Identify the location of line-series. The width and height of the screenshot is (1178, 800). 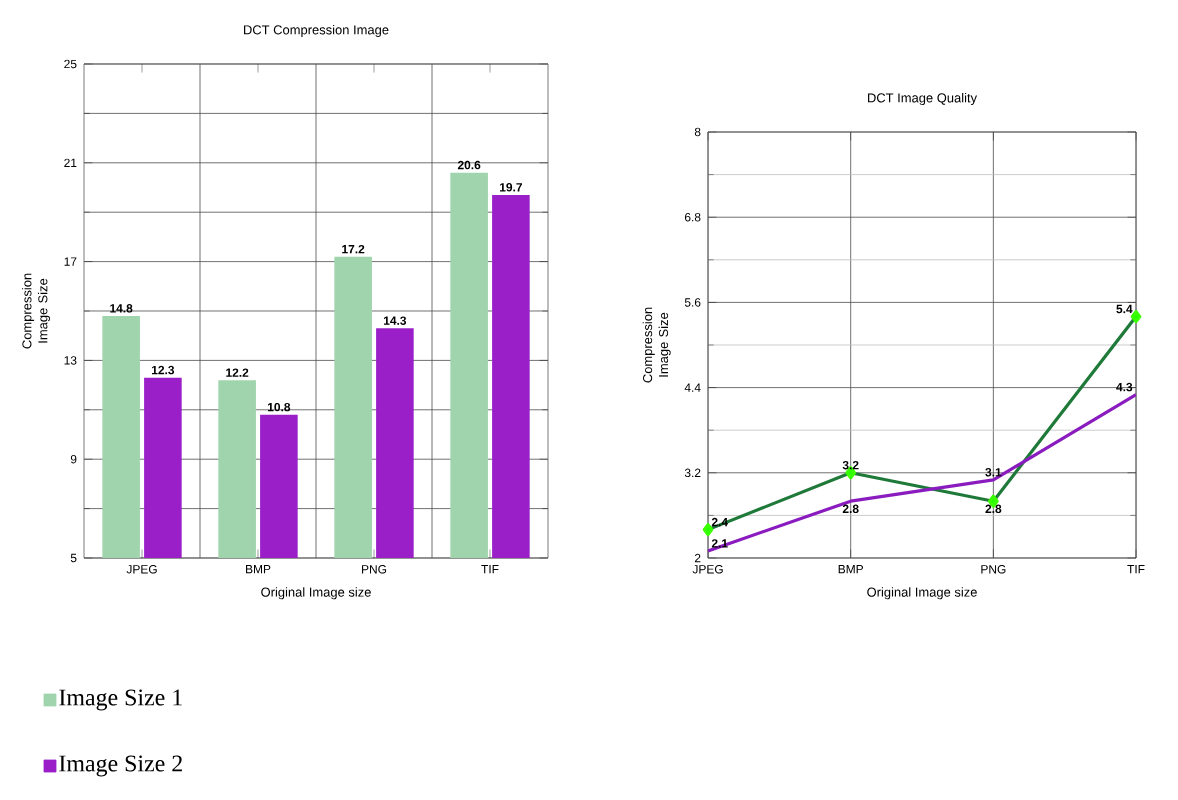
(922, 473).